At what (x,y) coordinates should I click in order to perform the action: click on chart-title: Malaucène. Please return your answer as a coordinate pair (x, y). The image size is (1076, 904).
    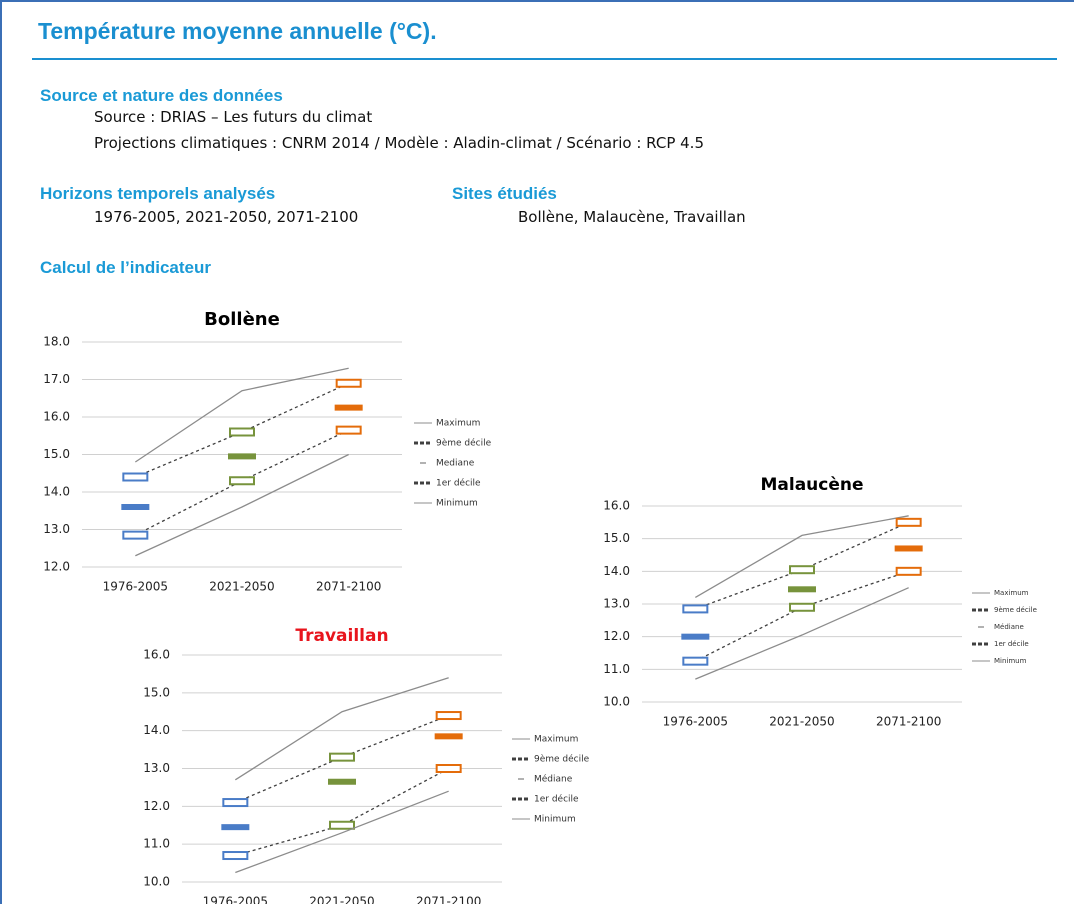
    Looking at the image, I should click on (811, 485).